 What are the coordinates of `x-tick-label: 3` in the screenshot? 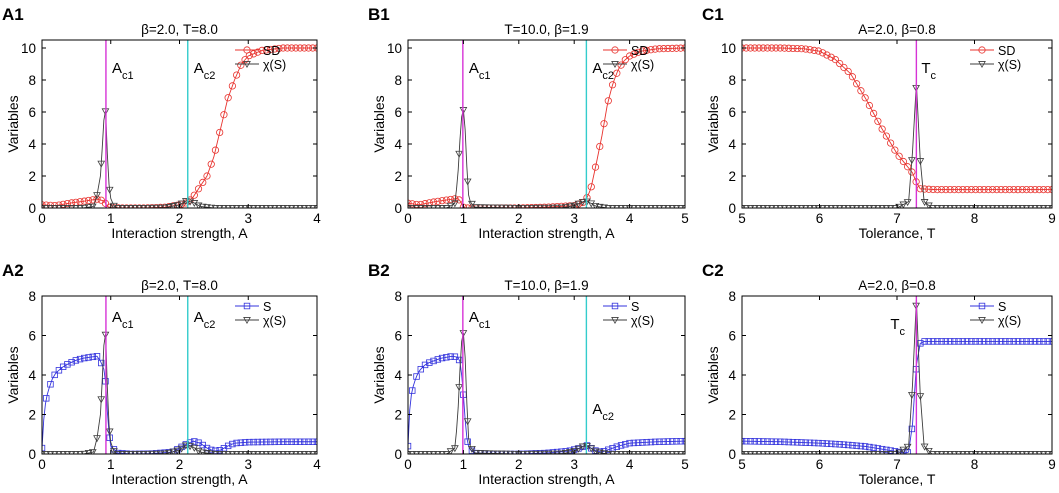 It's located at (574, 218).